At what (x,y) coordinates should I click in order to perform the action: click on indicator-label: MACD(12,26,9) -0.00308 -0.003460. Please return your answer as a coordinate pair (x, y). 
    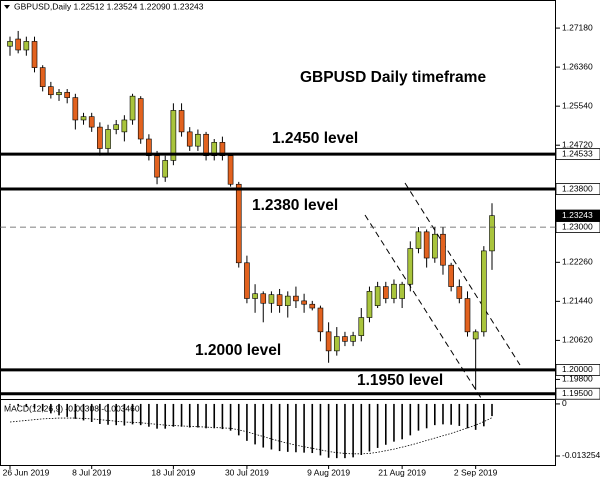
    Looking at the image, I should click on (72, 408).